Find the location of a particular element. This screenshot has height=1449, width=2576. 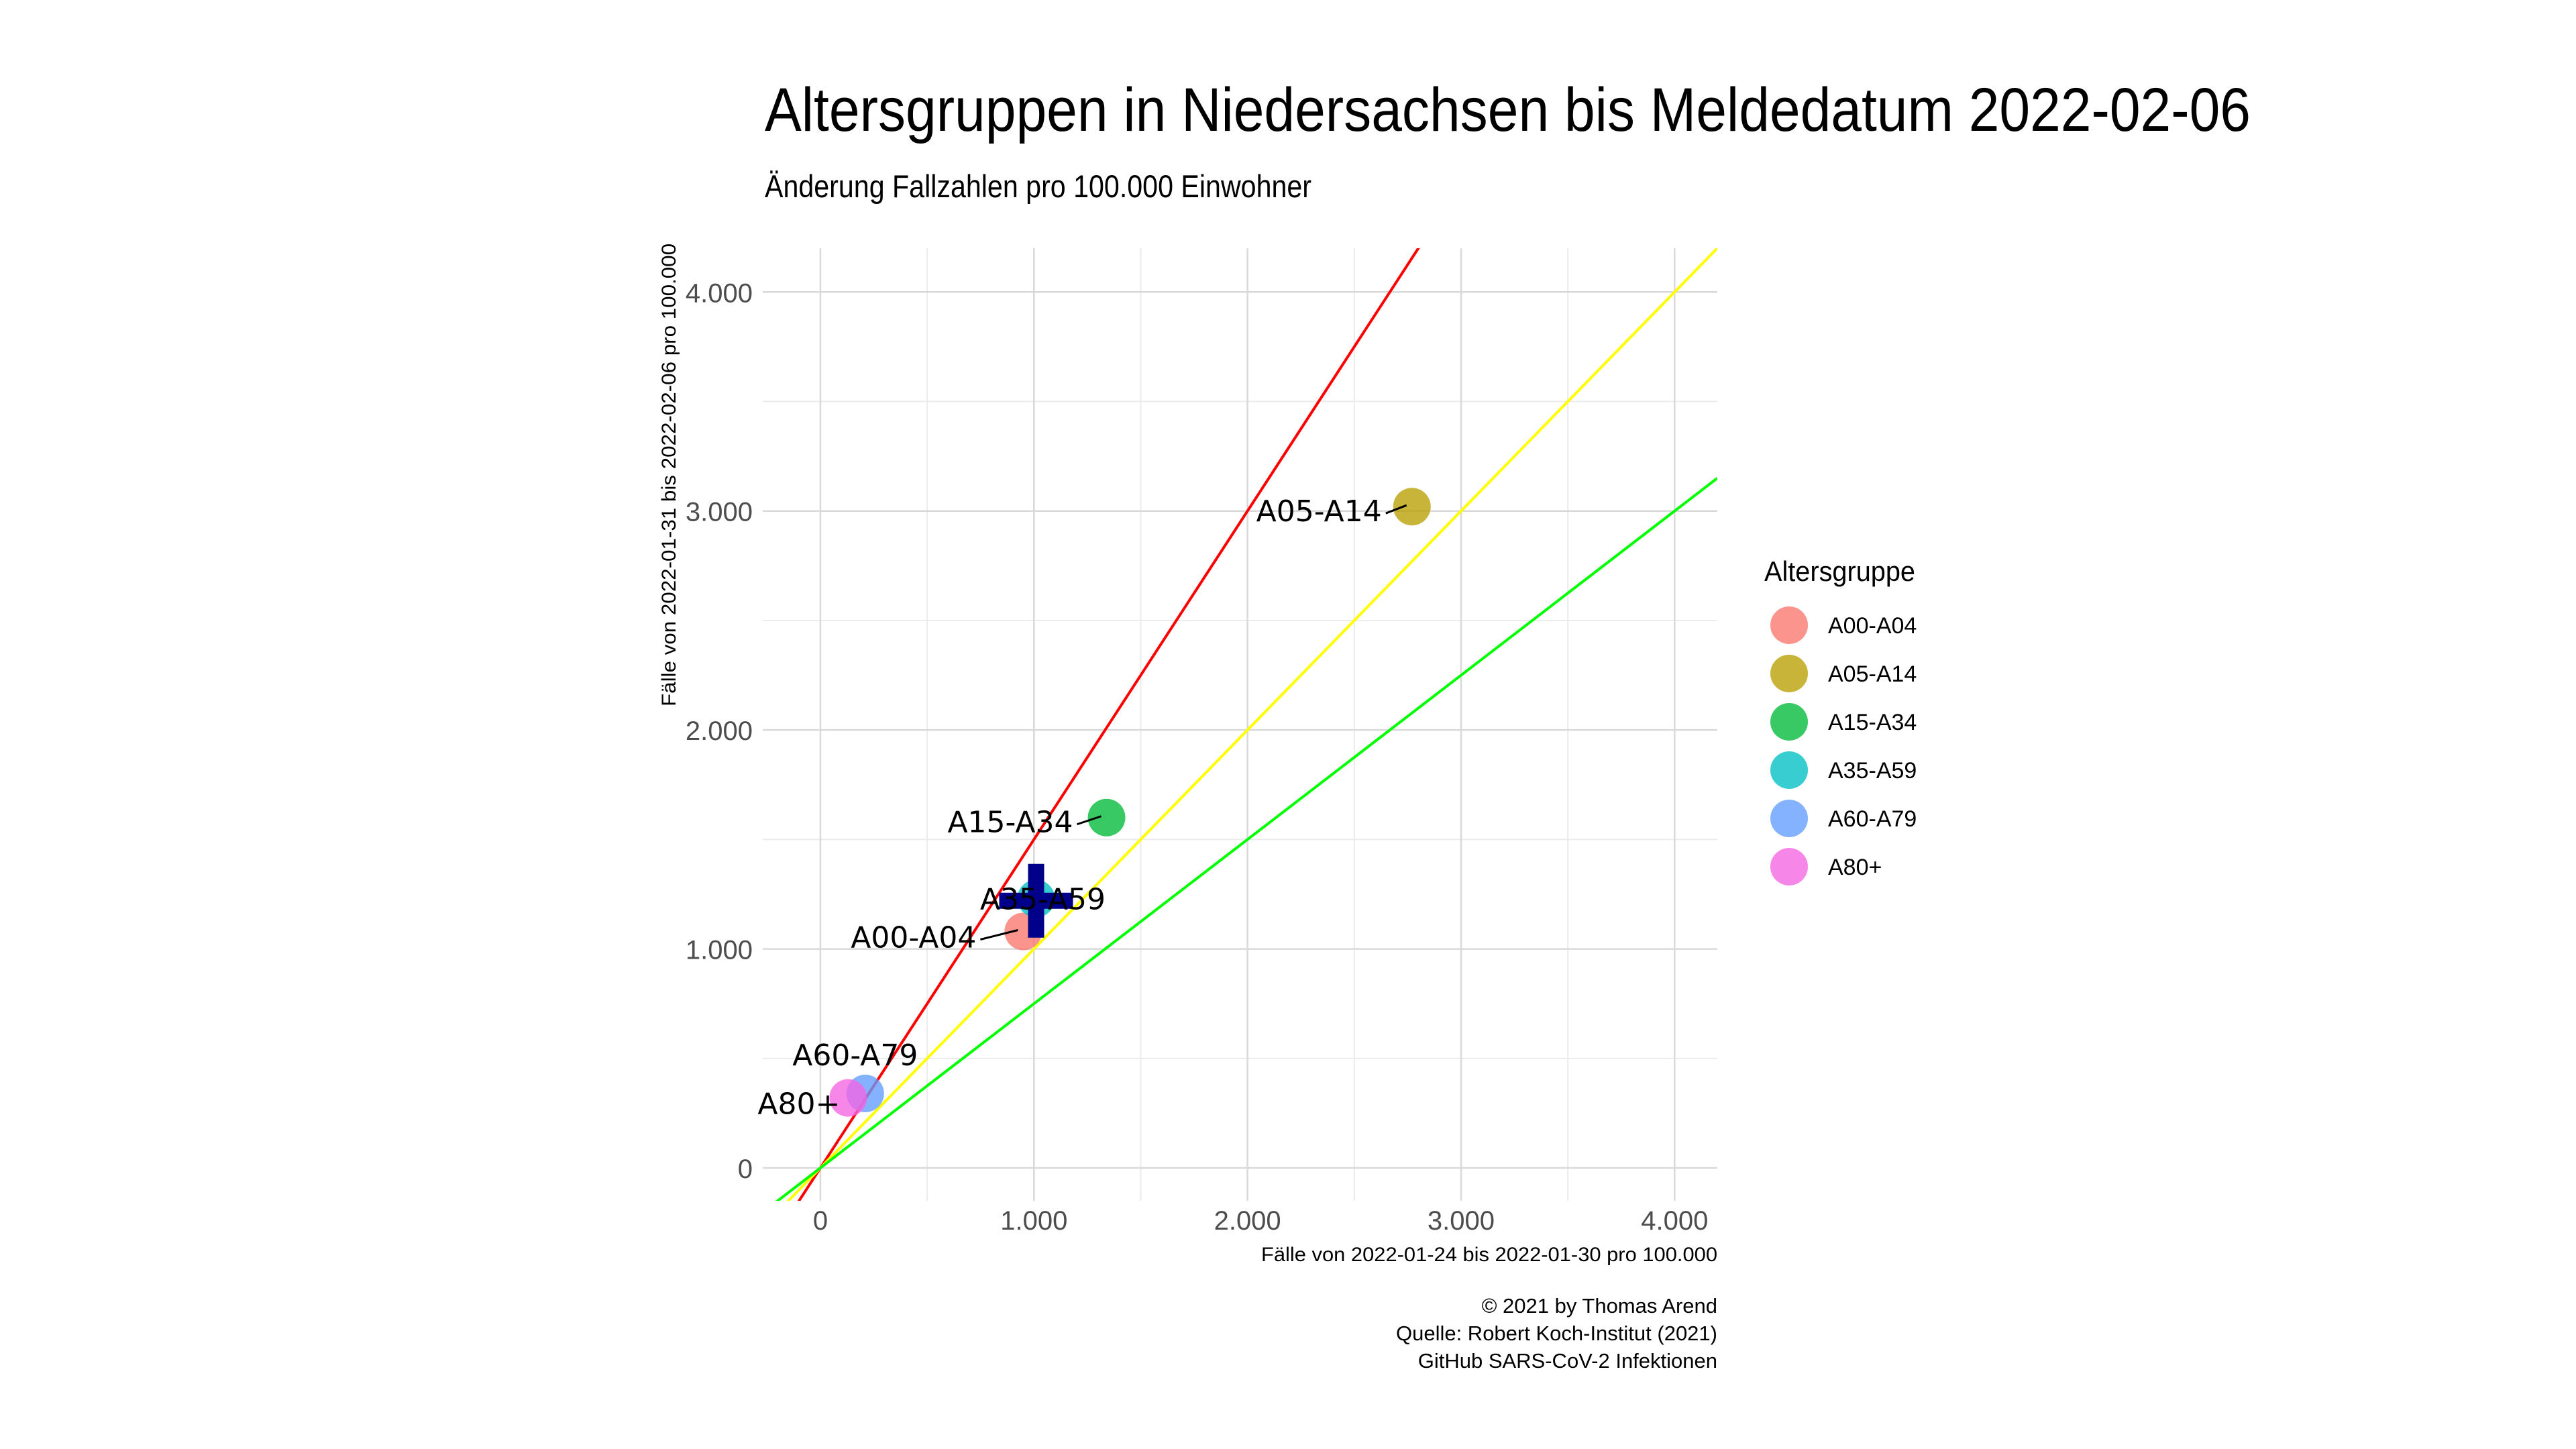

caption-line-2: Quelle: Robert Koch-Institut (2021) is located at coordinates (1556, 1333).